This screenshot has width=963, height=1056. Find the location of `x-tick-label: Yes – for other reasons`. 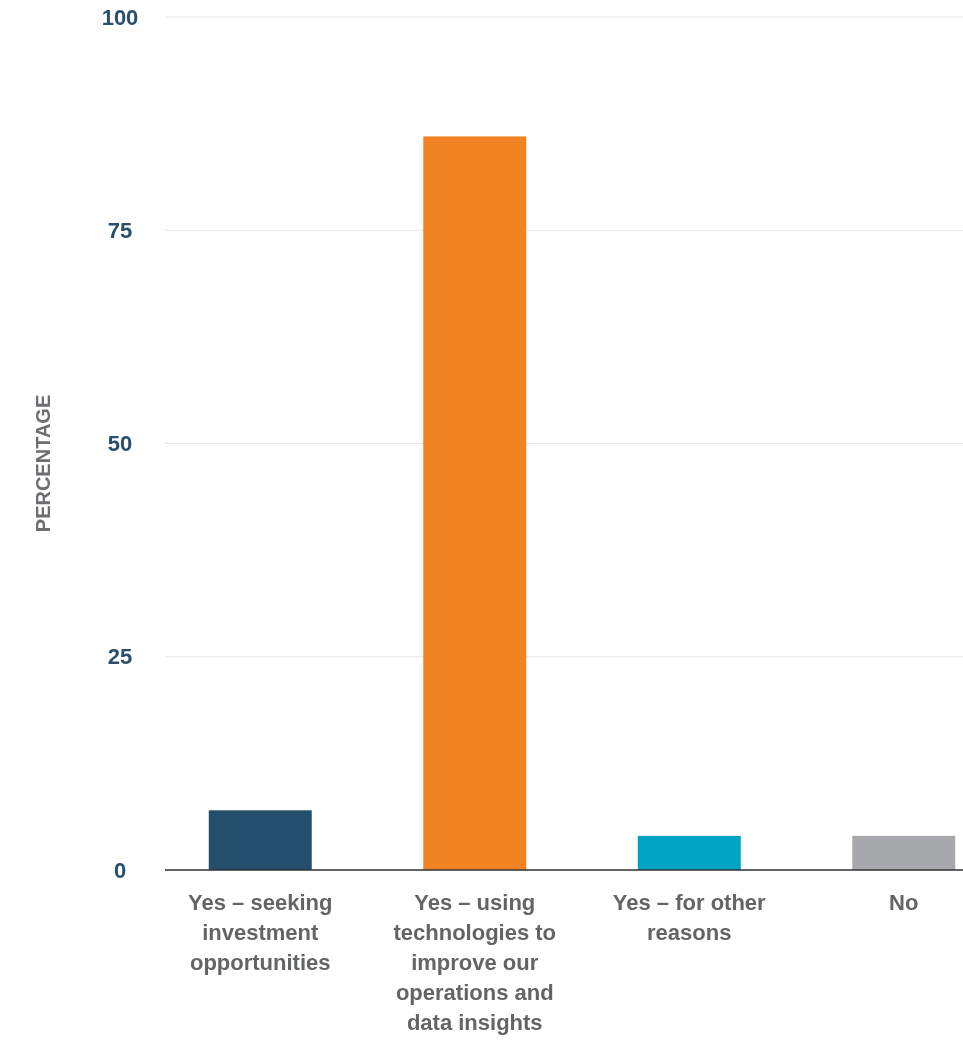

x-tick-label: Yes – for other reasons is located at coordinates (689, 917).